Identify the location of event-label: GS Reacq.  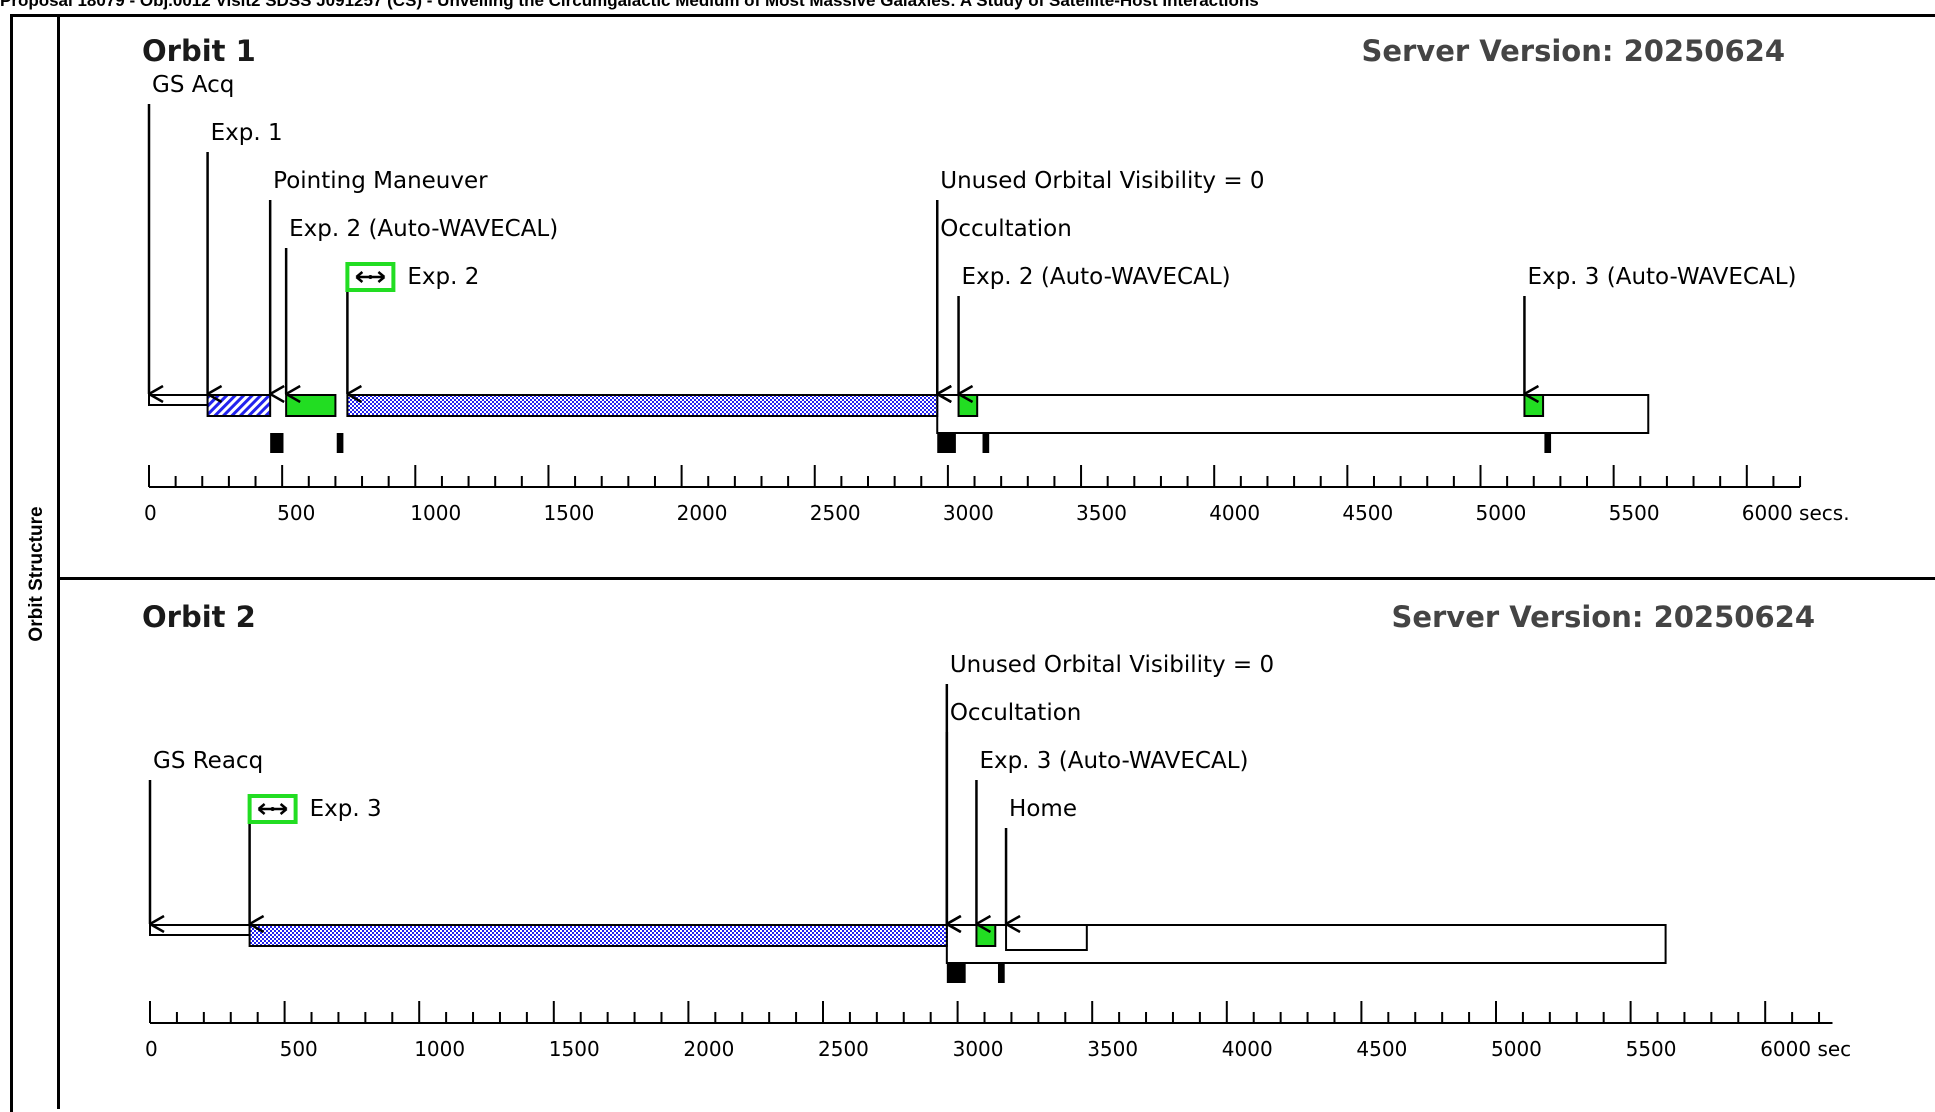
(208, 761).